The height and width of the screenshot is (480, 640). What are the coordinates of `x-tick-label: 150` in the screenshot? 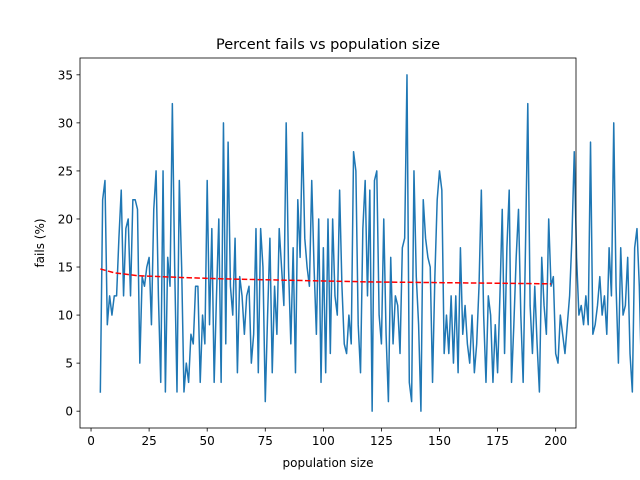 It's located at (439, 441).